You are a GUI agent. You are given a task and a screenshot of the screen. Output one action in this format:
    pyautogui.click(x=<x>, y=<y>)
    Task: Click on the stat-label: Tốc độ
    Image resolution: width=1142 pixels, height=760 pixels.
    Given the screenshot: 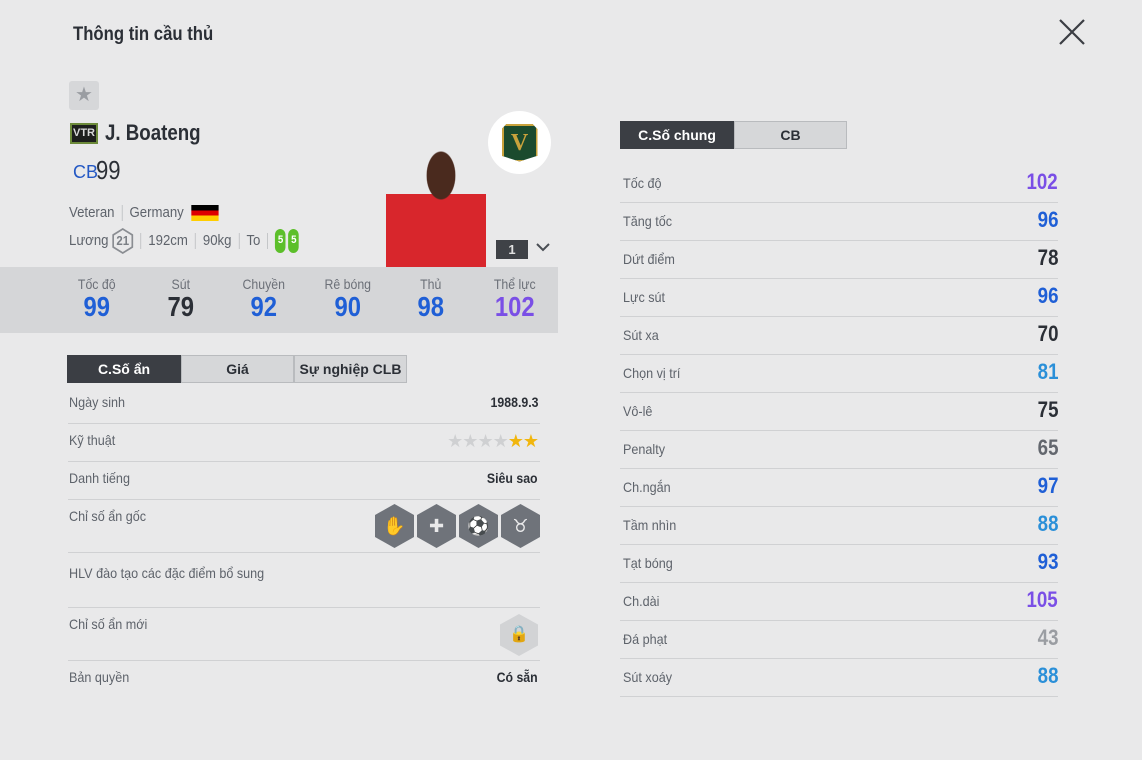 What is the action you would take?
    pyautogui.click(x=642, y=183)
    